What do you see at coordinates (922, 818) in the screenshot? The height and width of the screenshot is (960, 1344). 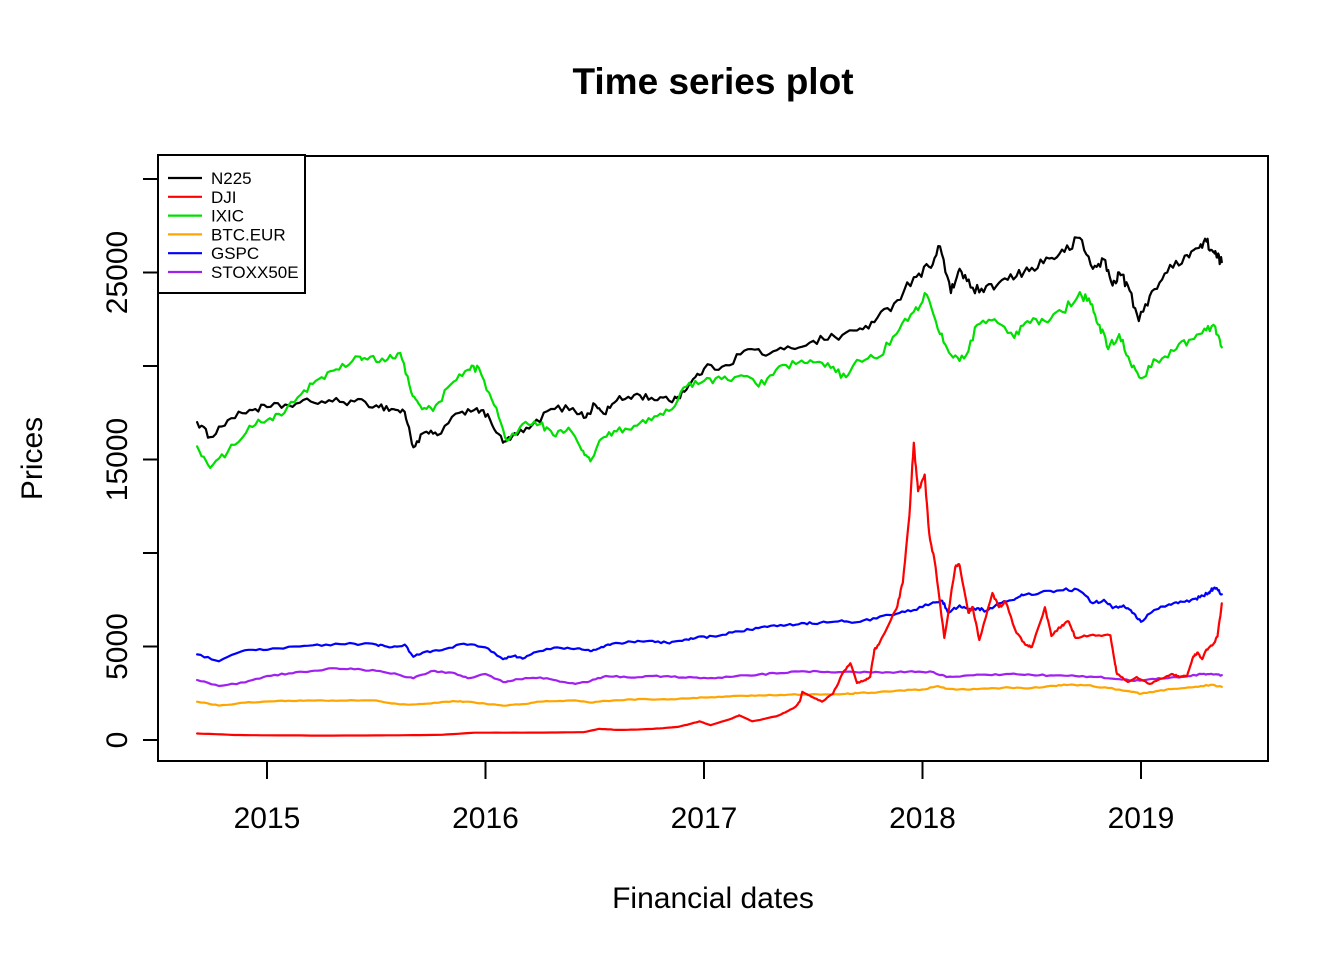 I see `x-tick-label: 2018` at bounding box center [922, 818].